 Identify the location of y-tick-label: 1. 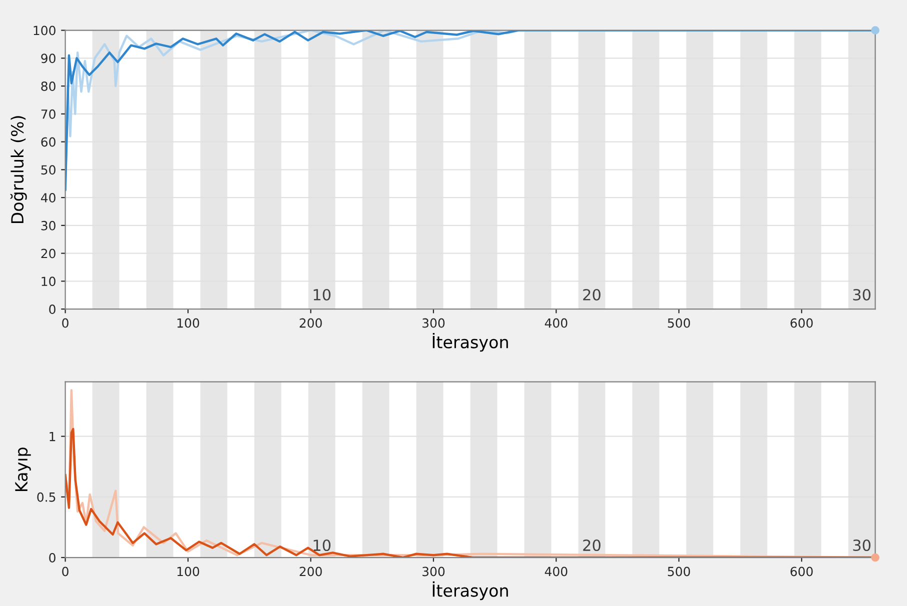
(53, 437).